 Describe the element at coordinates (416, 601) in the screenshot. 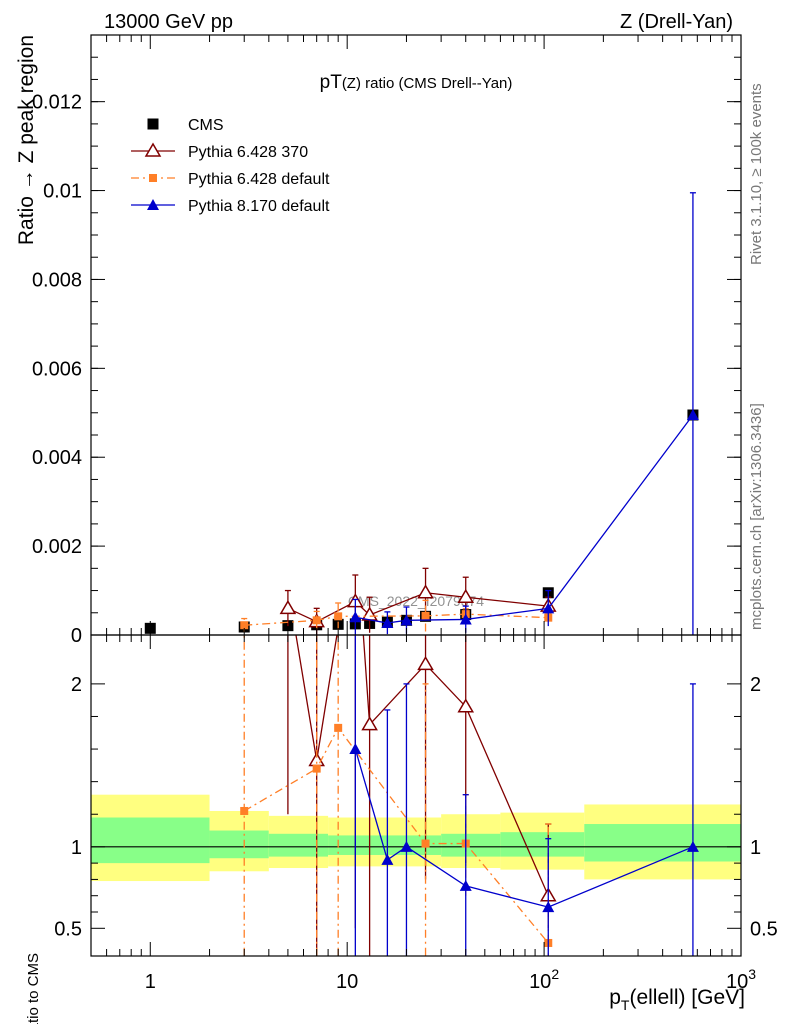

I see `analysis-watermark: CMS_2022_I2079374` at that location.